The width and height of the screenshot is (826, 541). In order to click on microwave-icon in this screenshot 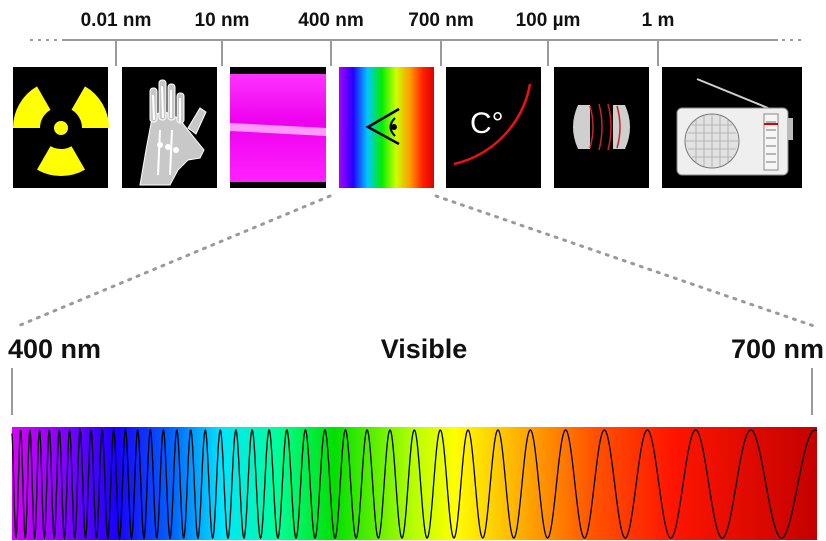, I will do `click(601, 127)`.